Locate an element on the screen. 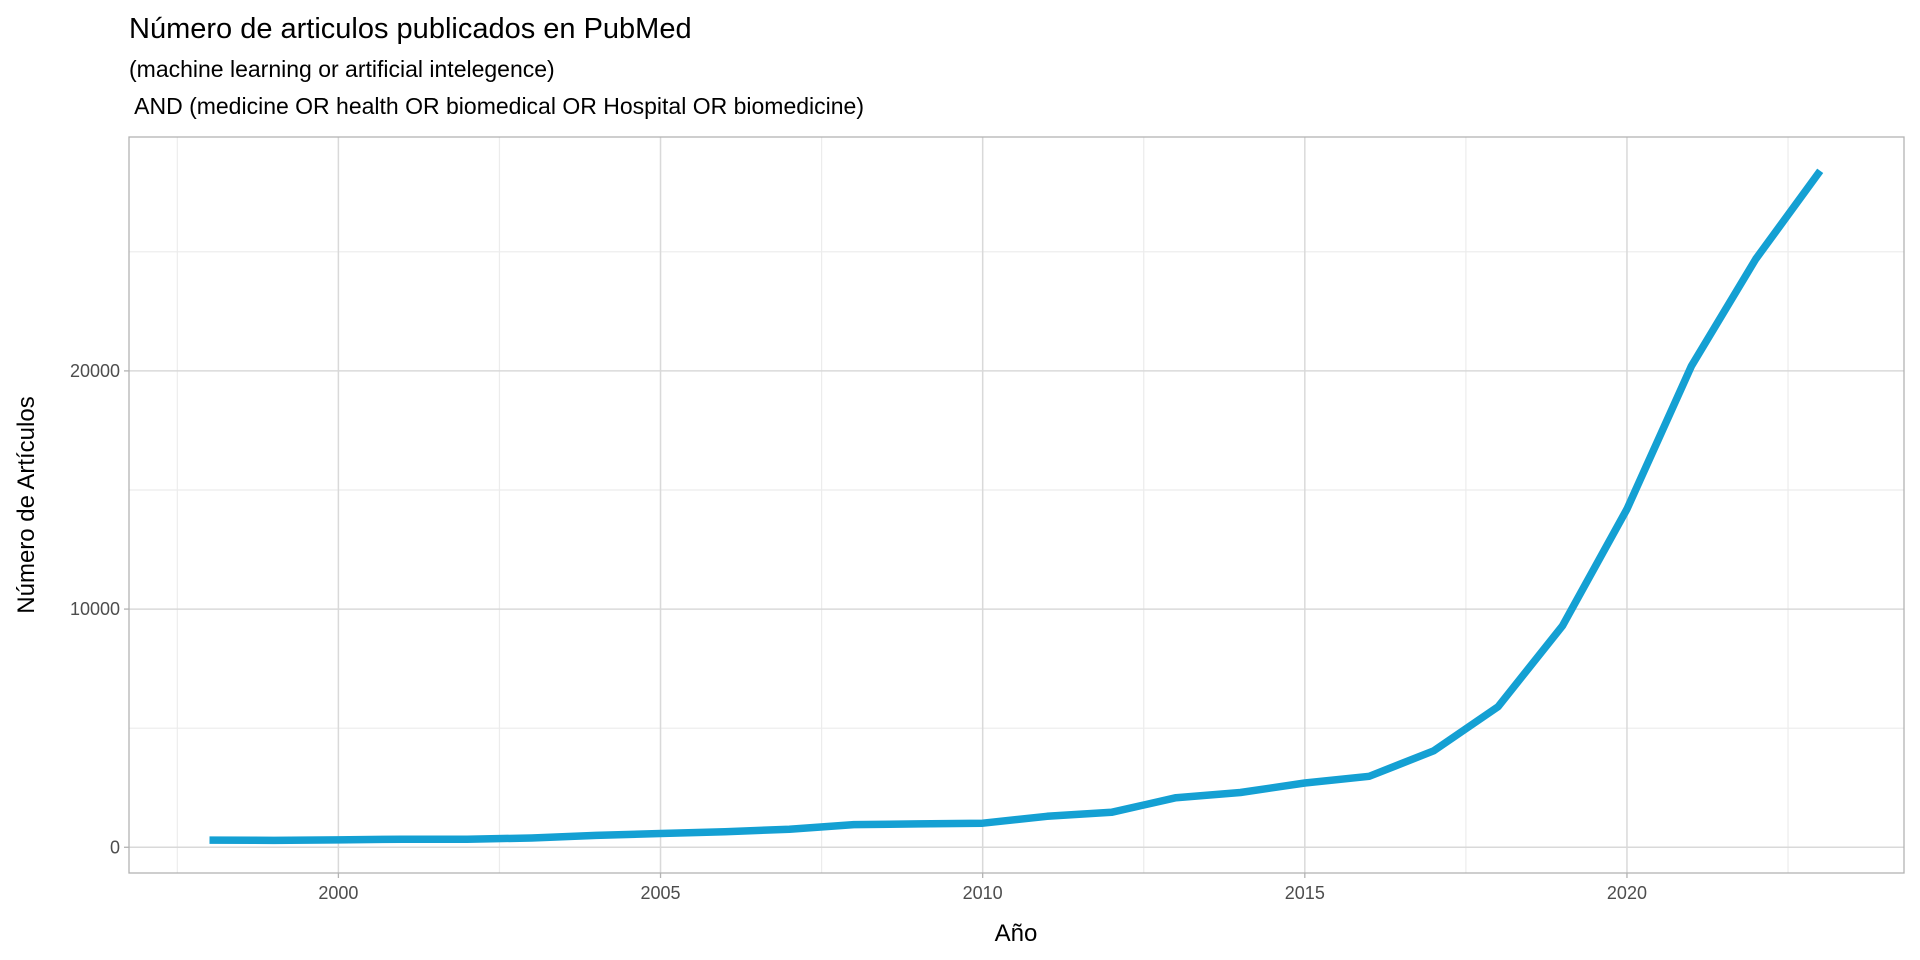  y-tick-label: 0 is located at coordinates (115, 847).